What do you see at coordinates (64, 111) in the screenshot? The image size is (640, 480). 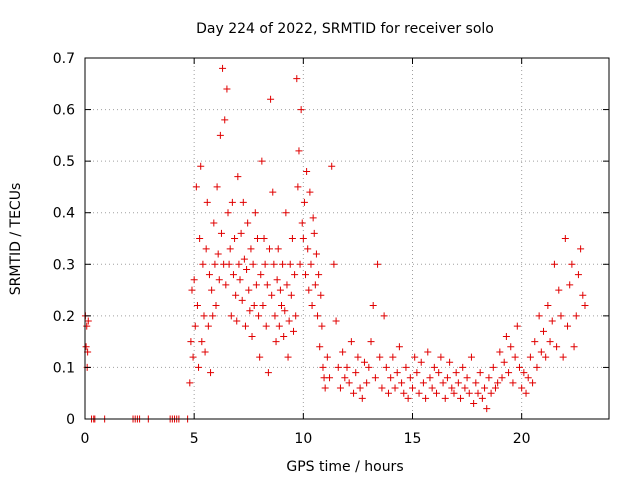 I see `y-tick-label: 0.6` at bounding box center [64, 111].